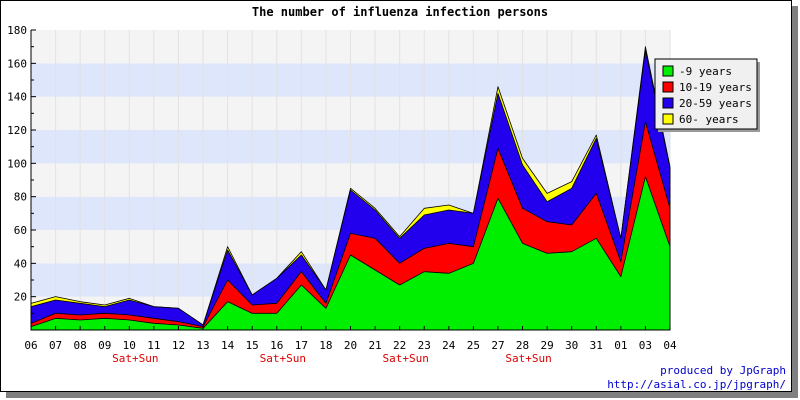 The image size is (800, 400). I want to click on x-tick-label: 06, so click(30, 345).